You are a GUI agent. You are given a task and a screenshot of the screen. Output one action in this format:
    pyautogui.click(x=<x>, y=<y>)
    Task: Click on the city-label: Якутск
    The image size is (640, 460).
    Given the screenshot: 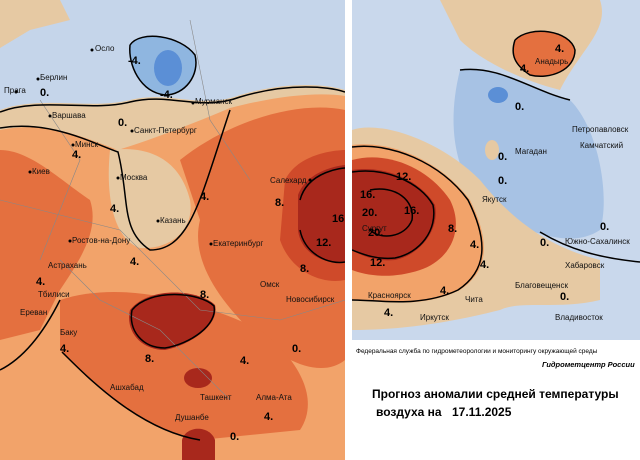 What is the action you would take?
    pyautogui.click(x=494, y=199)
    